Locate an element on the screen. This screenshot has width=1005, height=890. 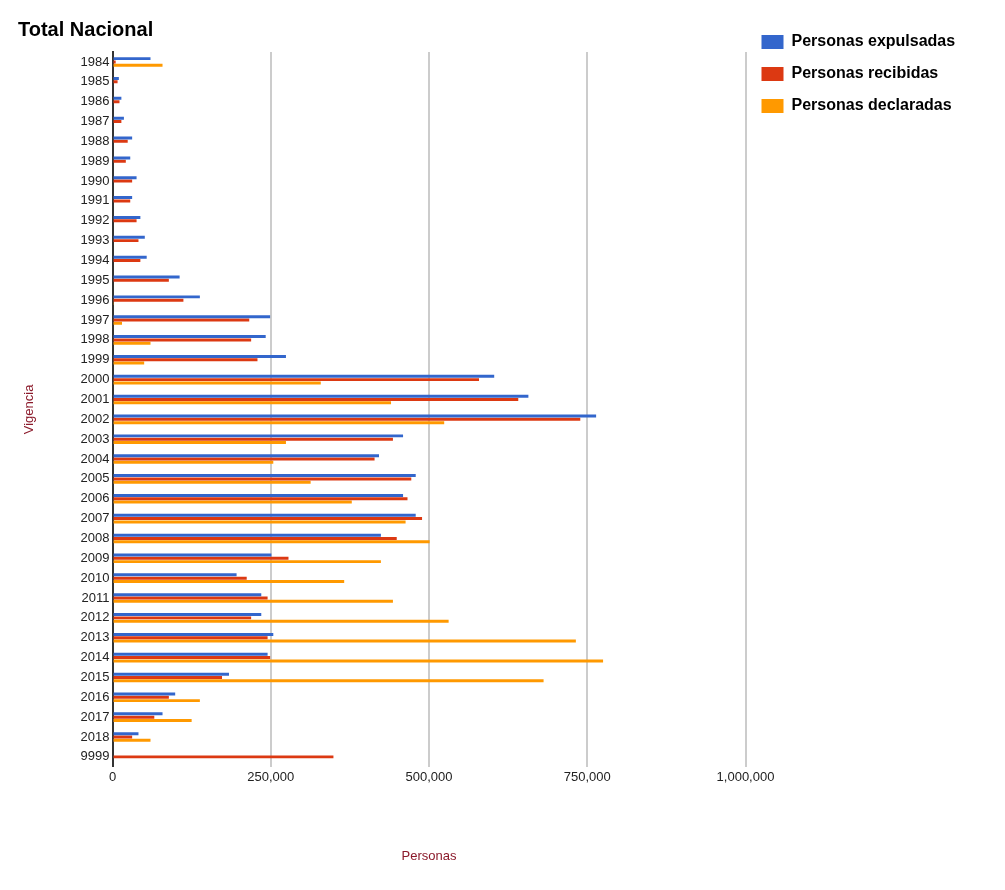
y-tick-label: 1996 is located at coordinates (95, 299).